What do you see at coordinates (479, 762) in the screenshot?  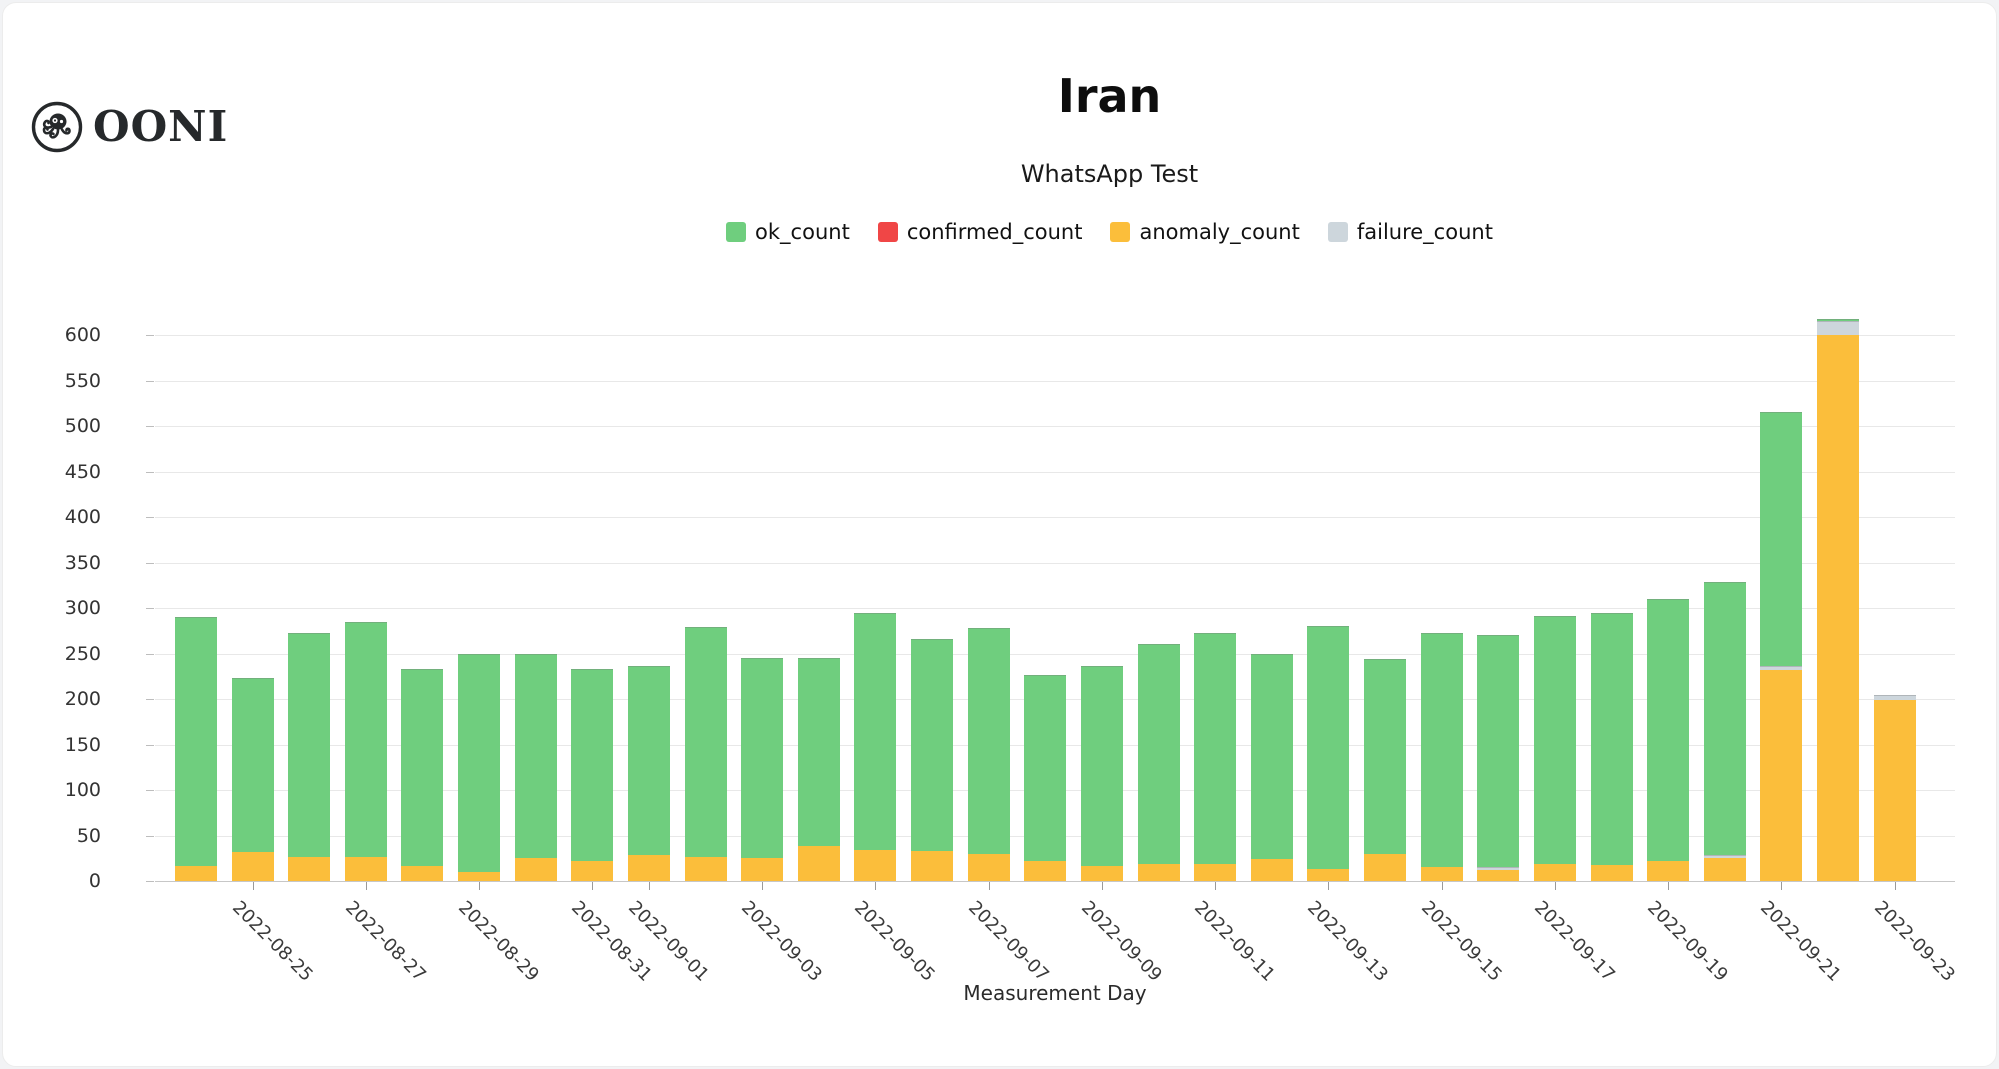 I see `bar-2022-08-29-ok_count` at bounding box center [479, 762].